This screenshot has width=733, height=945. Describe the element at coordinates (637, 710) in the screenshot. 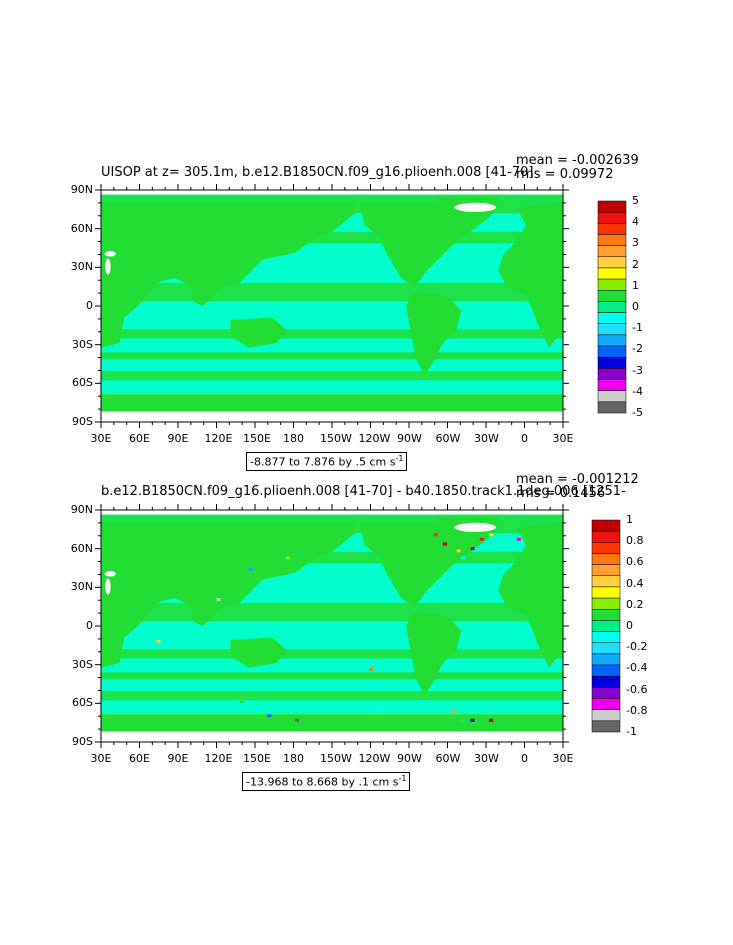

I see `colorbar-label: -0.8` at that location.